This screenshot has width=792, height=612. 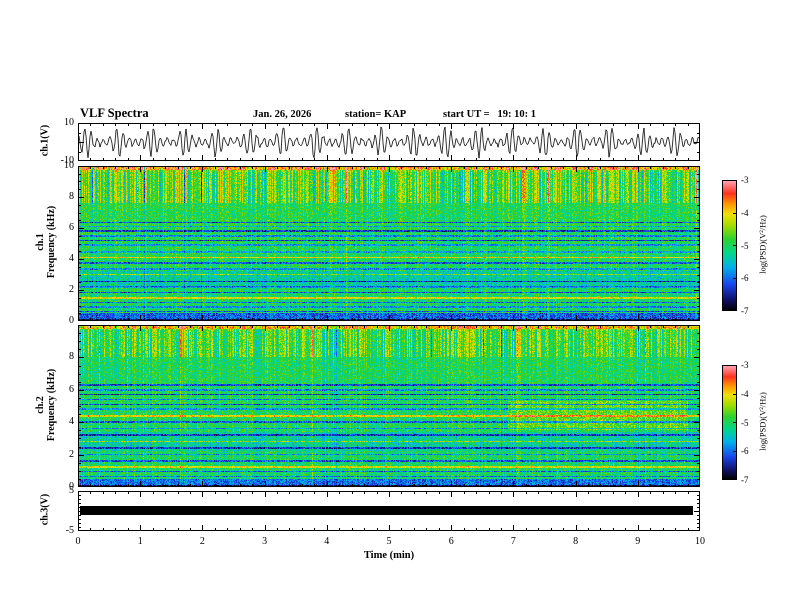 I want to click on y-axis-title-ch1-frequency: ch.1 Frequency (kHz), so click(x=46, y=242).